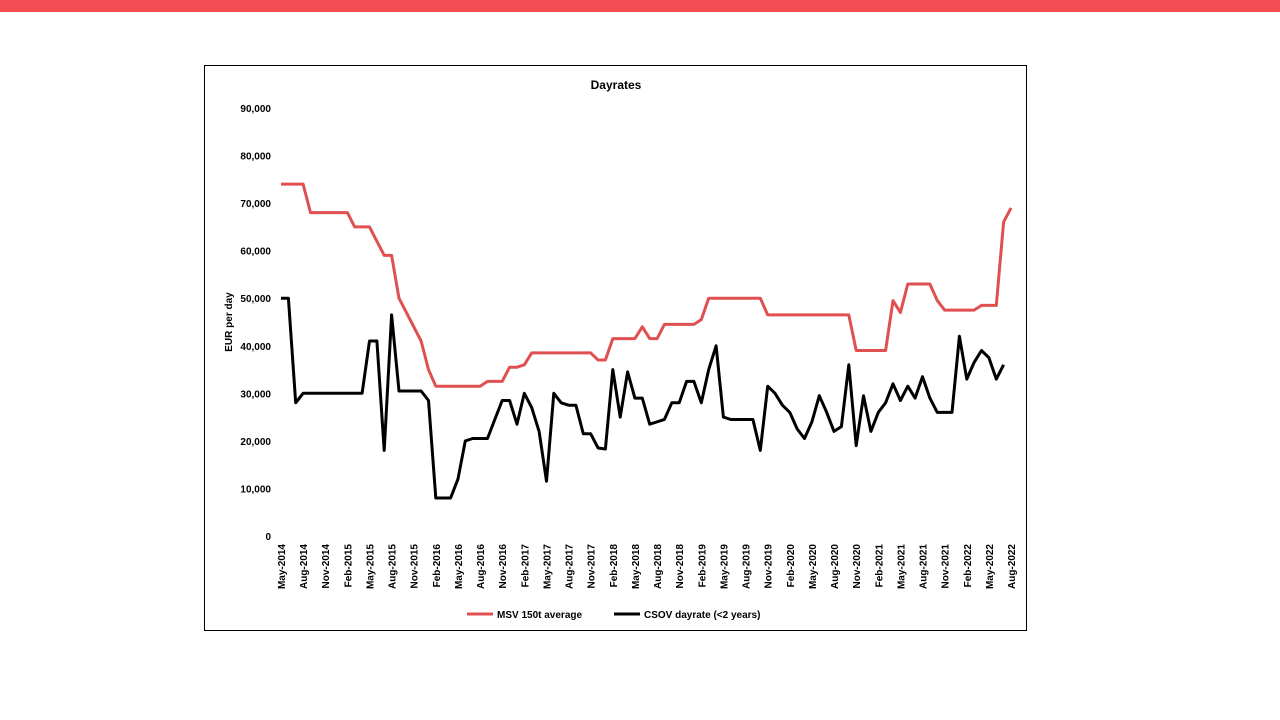 This screenshot has width=1280, height=720. What do you see at coordinates (255, 109) in the screenshot?
I see `y-tick-label: 90,000` at bounding box center [255, 109].